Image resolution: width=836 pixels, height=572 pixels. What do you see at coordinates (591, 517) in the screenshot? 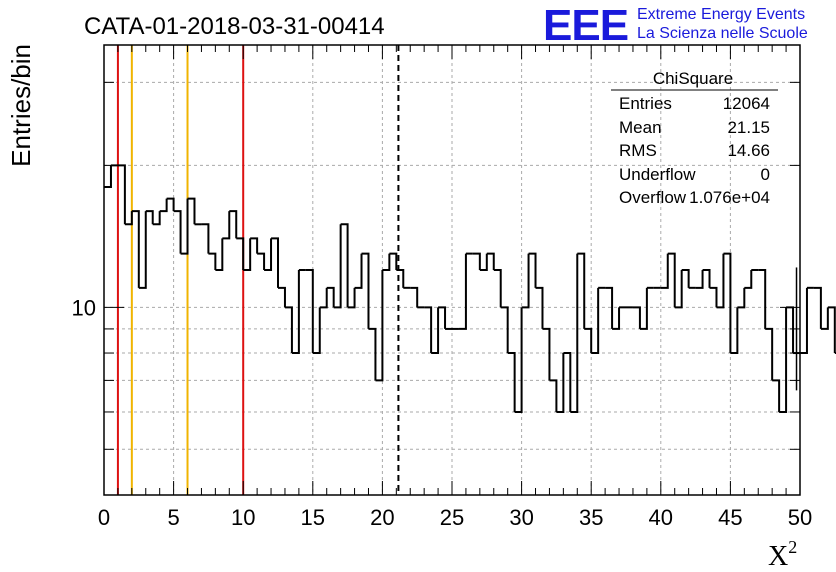
I see `x-tick-label: 35` at bounding box center [591, 517].